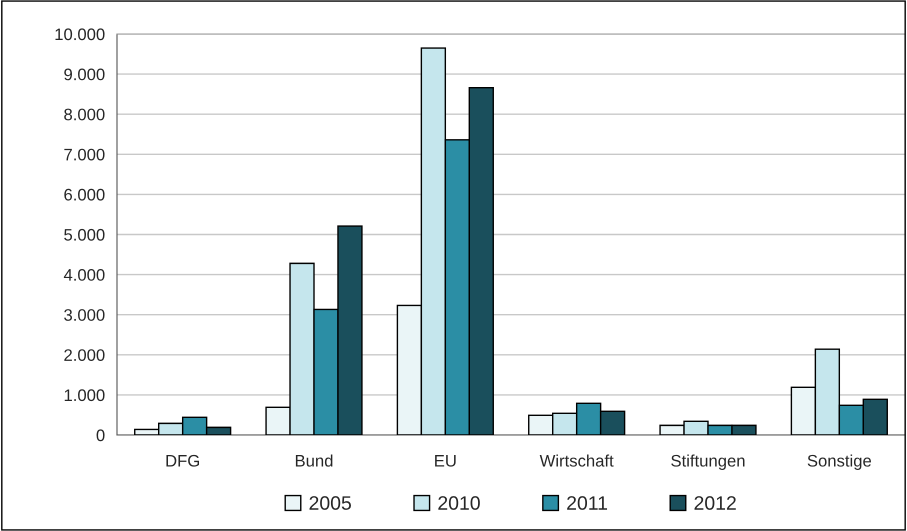 The width and height of the screenshot is (907, 531). I want to click on y-tick-label: 2.000, so click(84, 355).